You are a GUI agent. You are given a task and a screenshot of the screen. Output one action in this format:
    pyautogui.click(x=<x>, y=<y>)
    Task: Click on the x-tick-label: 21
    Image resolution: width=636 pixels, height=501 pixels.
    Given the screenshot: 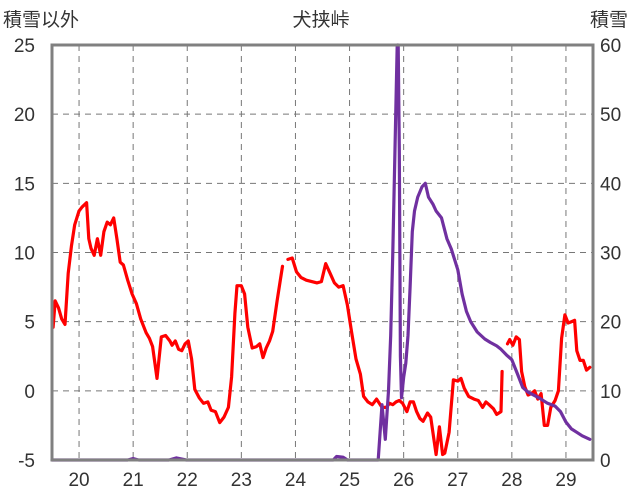 What is the action you would take?
    pyautogui.click(x=133, y=480)
    